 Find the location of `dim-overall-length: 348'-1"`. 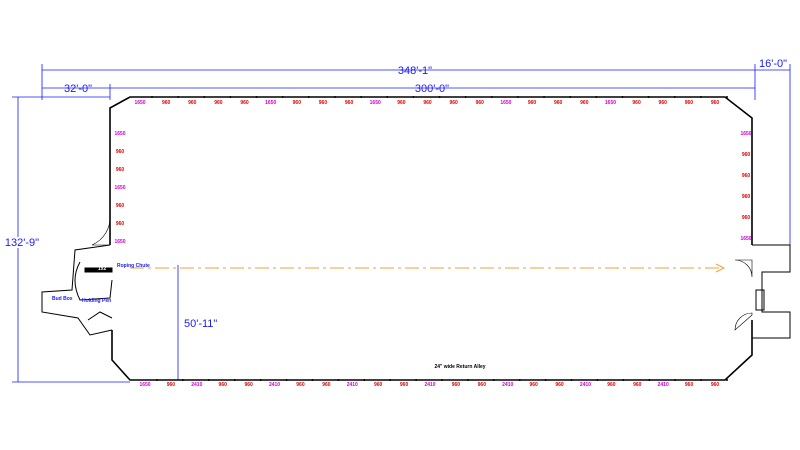

dim-overall-length: 348'-1" is located at coordinates (415, 71).